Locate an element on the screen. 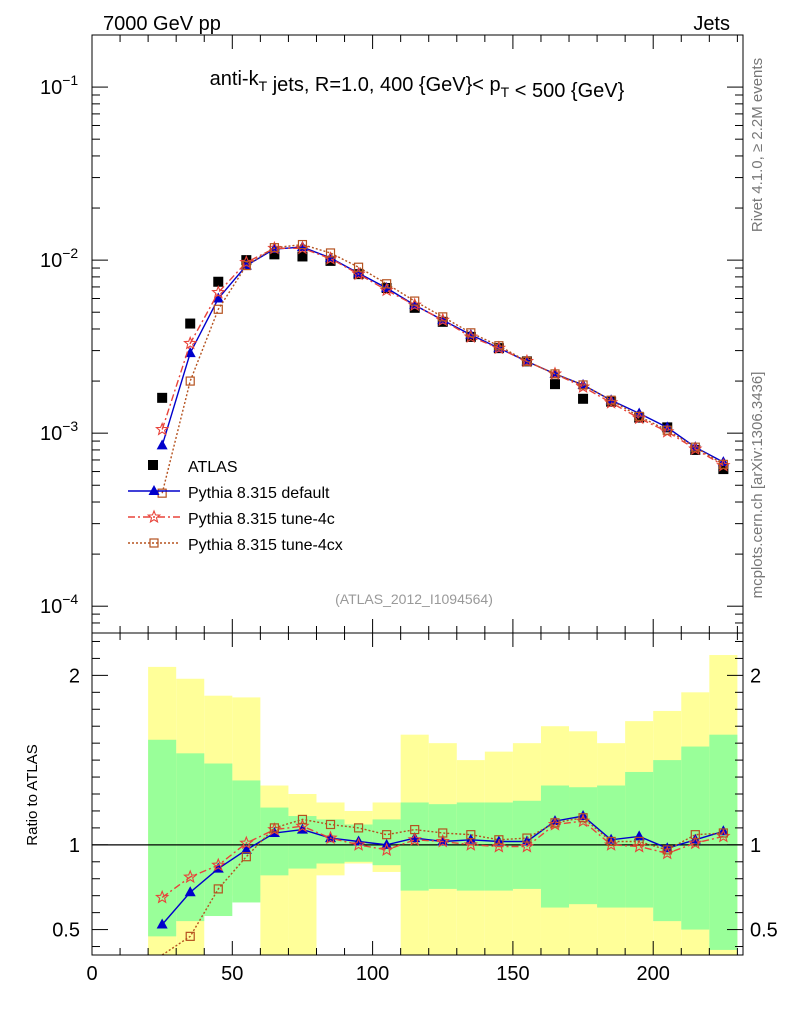  beam-label: 7000 GeV pp is located at coordinates (162, 24).